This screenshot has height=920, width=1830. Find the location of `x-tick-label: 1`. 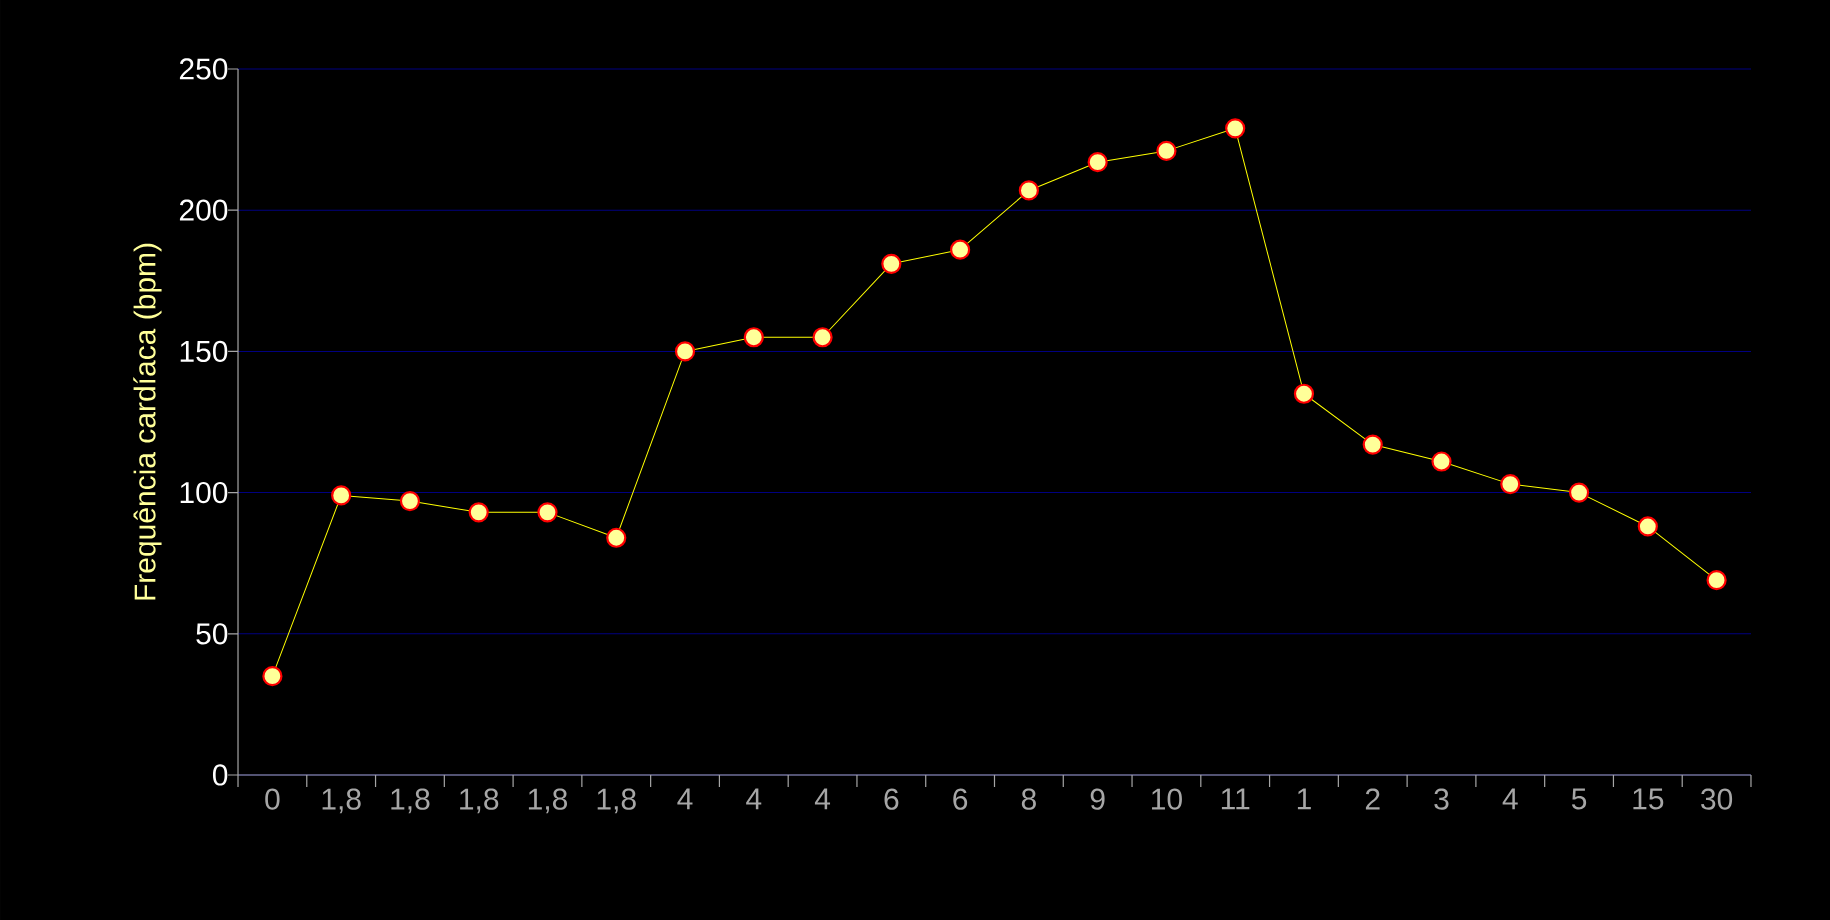

x-tick-label: 1 is located at coordinates (1304, 799).